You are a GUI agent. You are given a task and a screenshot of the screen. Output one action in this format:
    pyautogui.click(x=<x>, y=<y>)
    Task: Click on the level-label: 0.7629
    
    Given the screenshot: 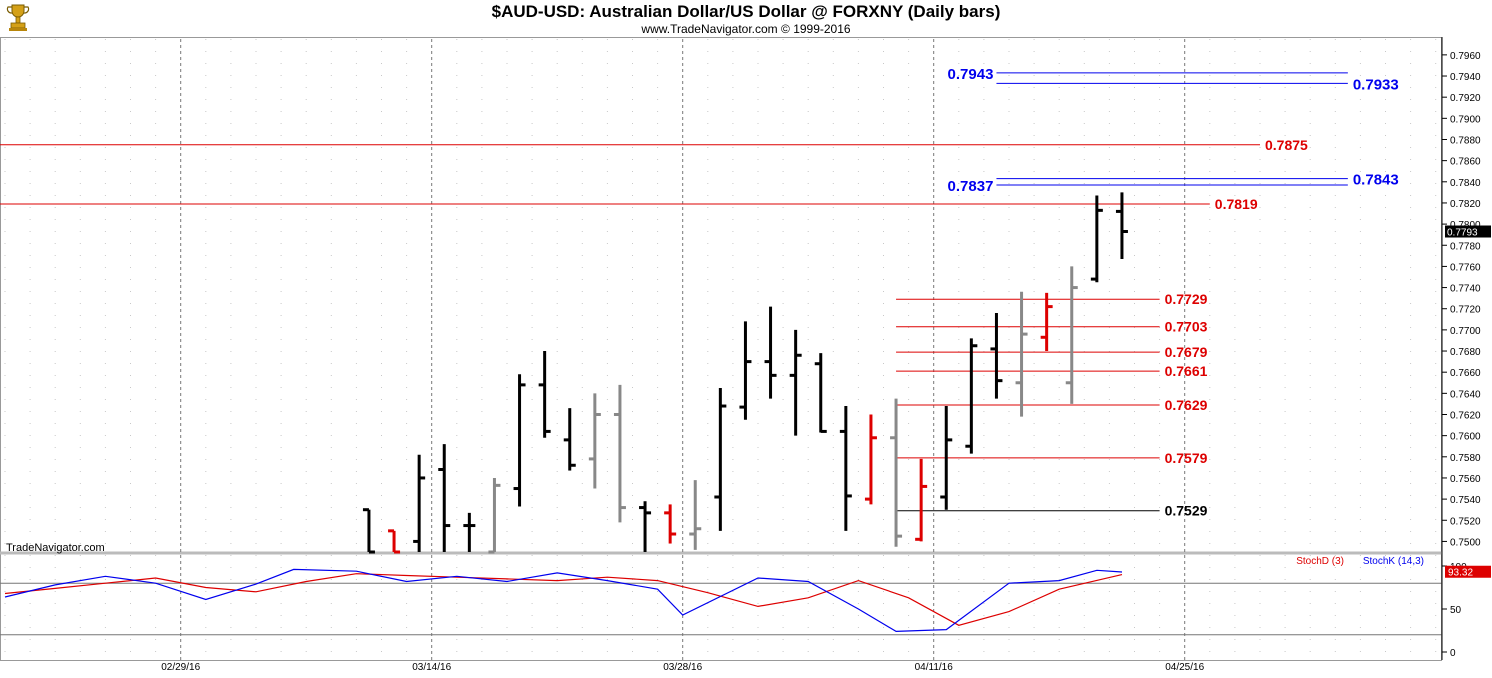 What is the action you would take?
    pyautogui.click(x=1186, y=405)
    